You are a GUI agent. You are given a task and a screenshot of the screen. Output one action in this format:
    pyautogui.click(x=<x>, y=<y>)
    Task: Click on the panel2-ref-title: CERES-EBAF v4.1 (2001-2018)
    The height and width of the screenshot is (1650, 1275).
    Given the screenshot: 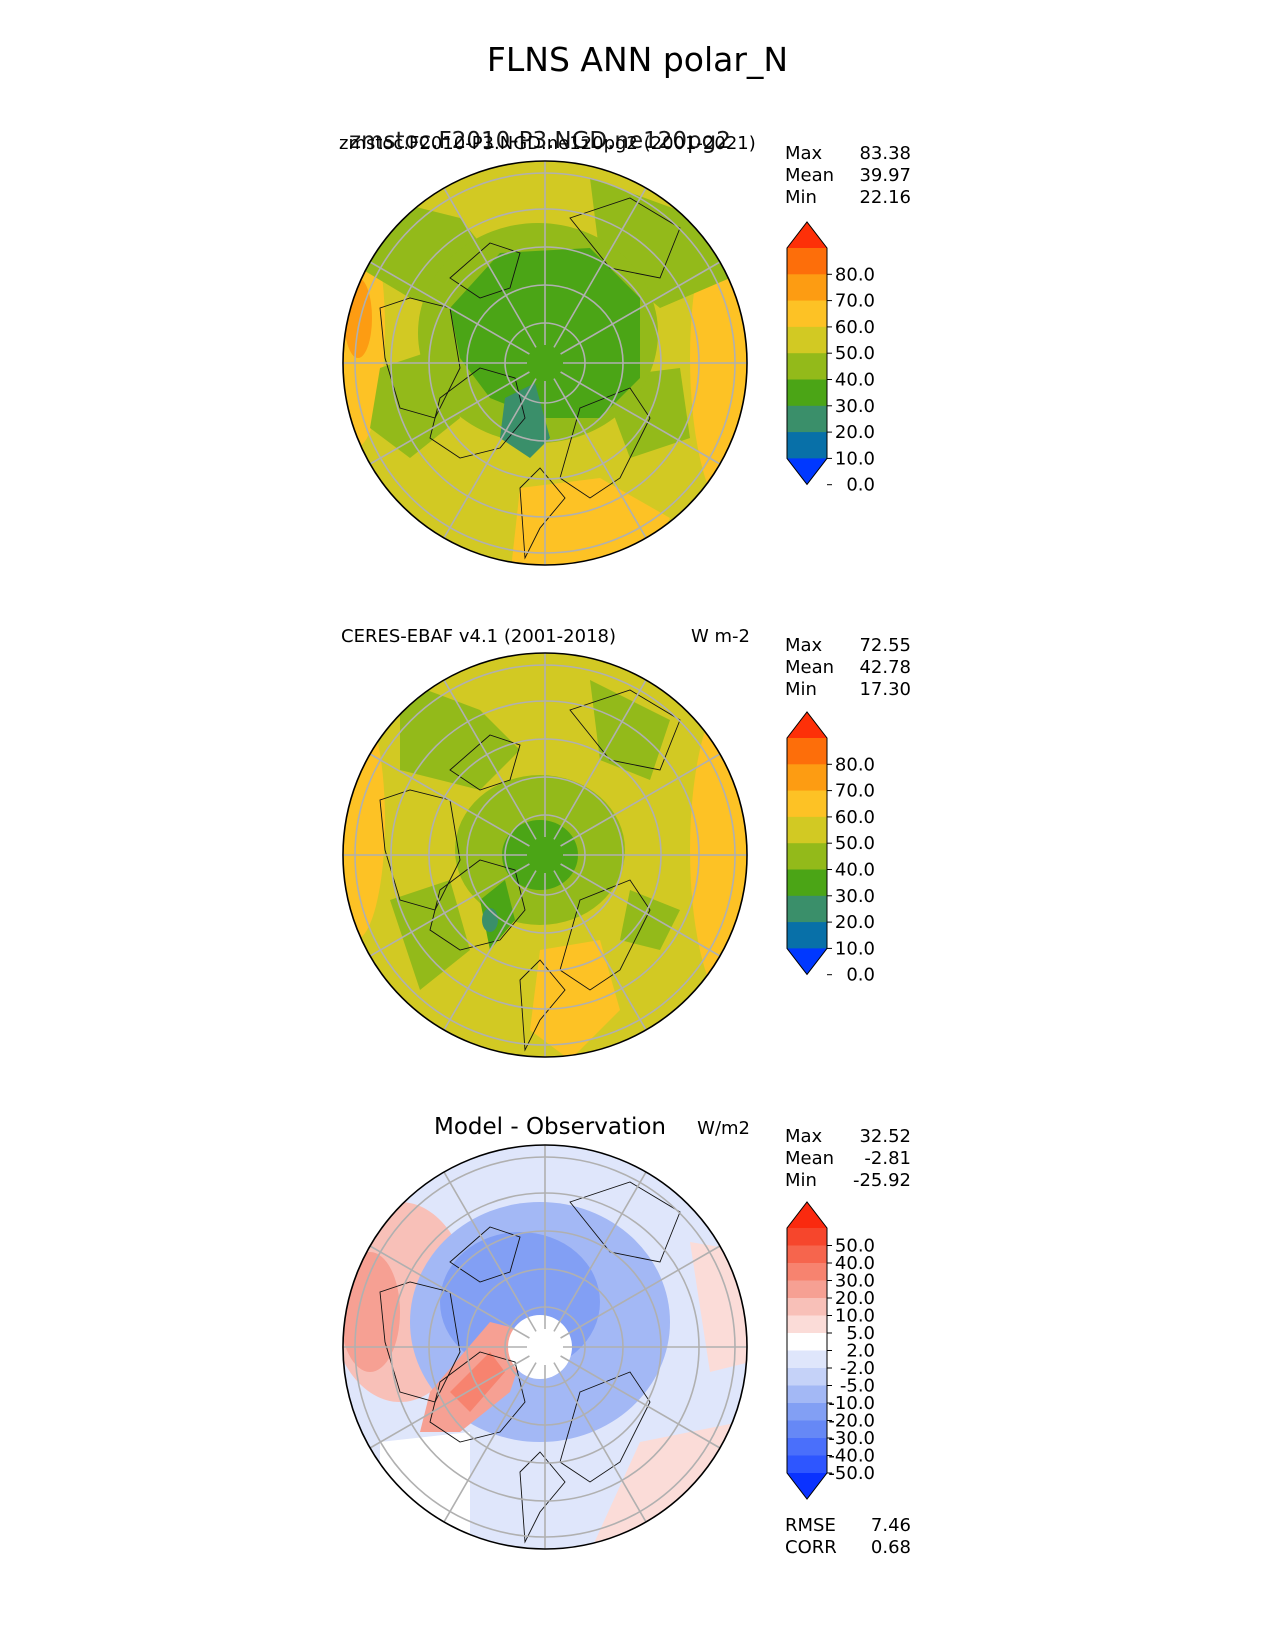 What is the action you would take?
    pyautogui.click(x=479, y=636)
    